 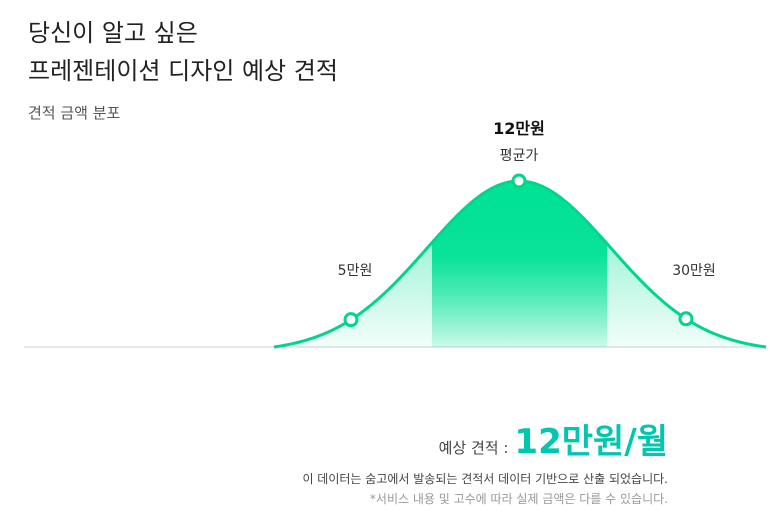 What do you see at coordinates (591, 442) in the screenshot?
I see `estimate-value: 12만원/월` at bounding box center [591, 442].